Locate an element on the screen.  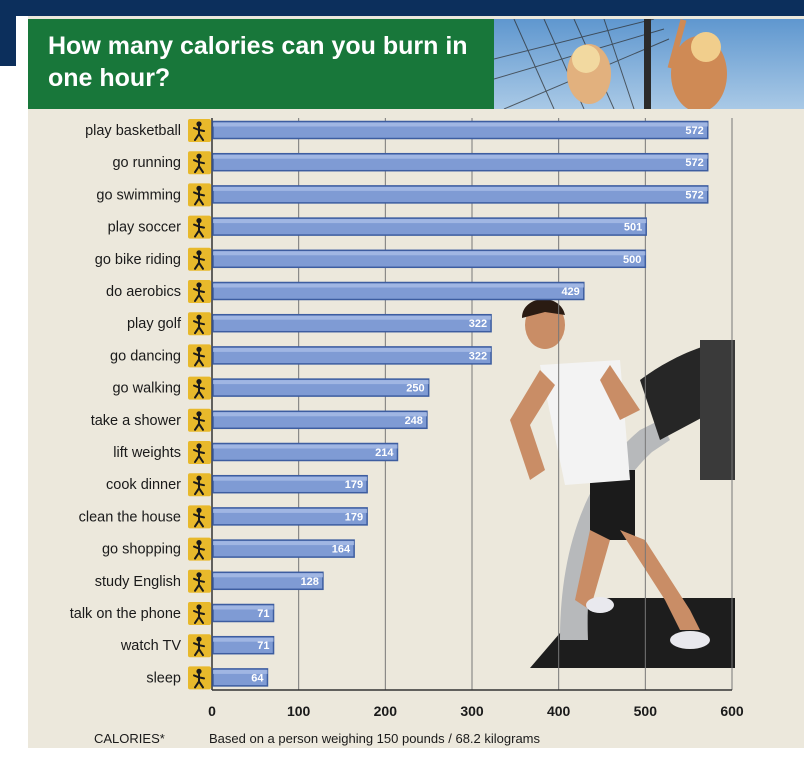
walking-icon is located at coordinates (199, 388).